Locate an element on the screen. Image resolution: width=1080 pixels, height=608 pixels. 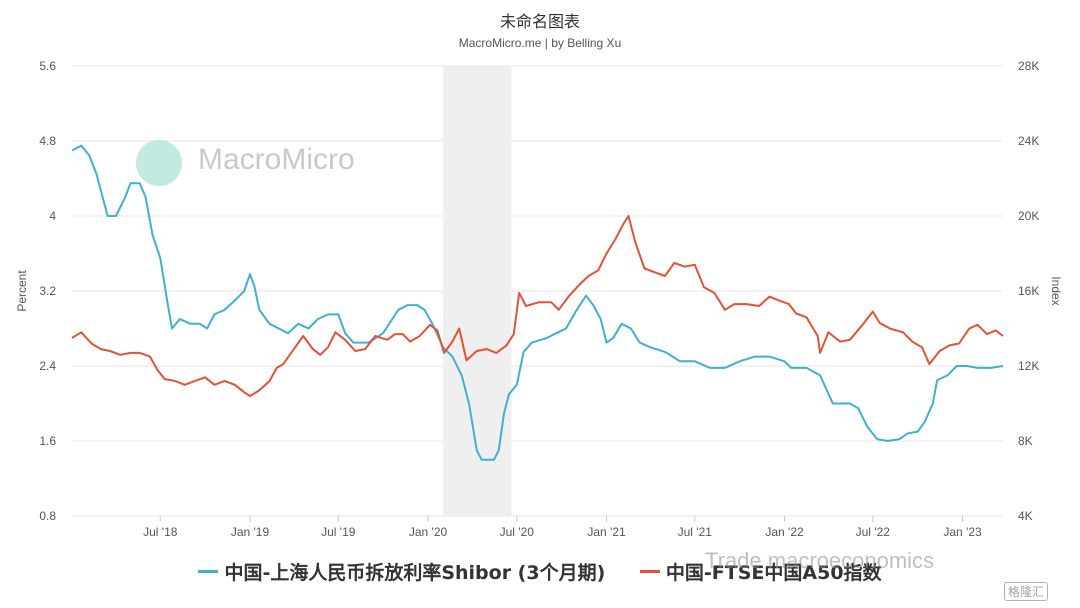
x-tick-label: Jan '19 is located at coordinates (250, 532).